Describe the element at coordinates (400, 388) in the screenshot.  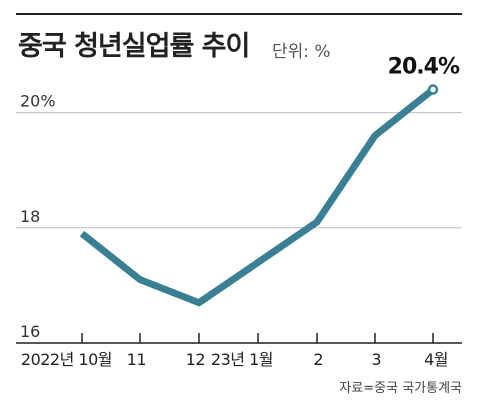
I see `source-note: 자료=중국 국가통계국` at that location.